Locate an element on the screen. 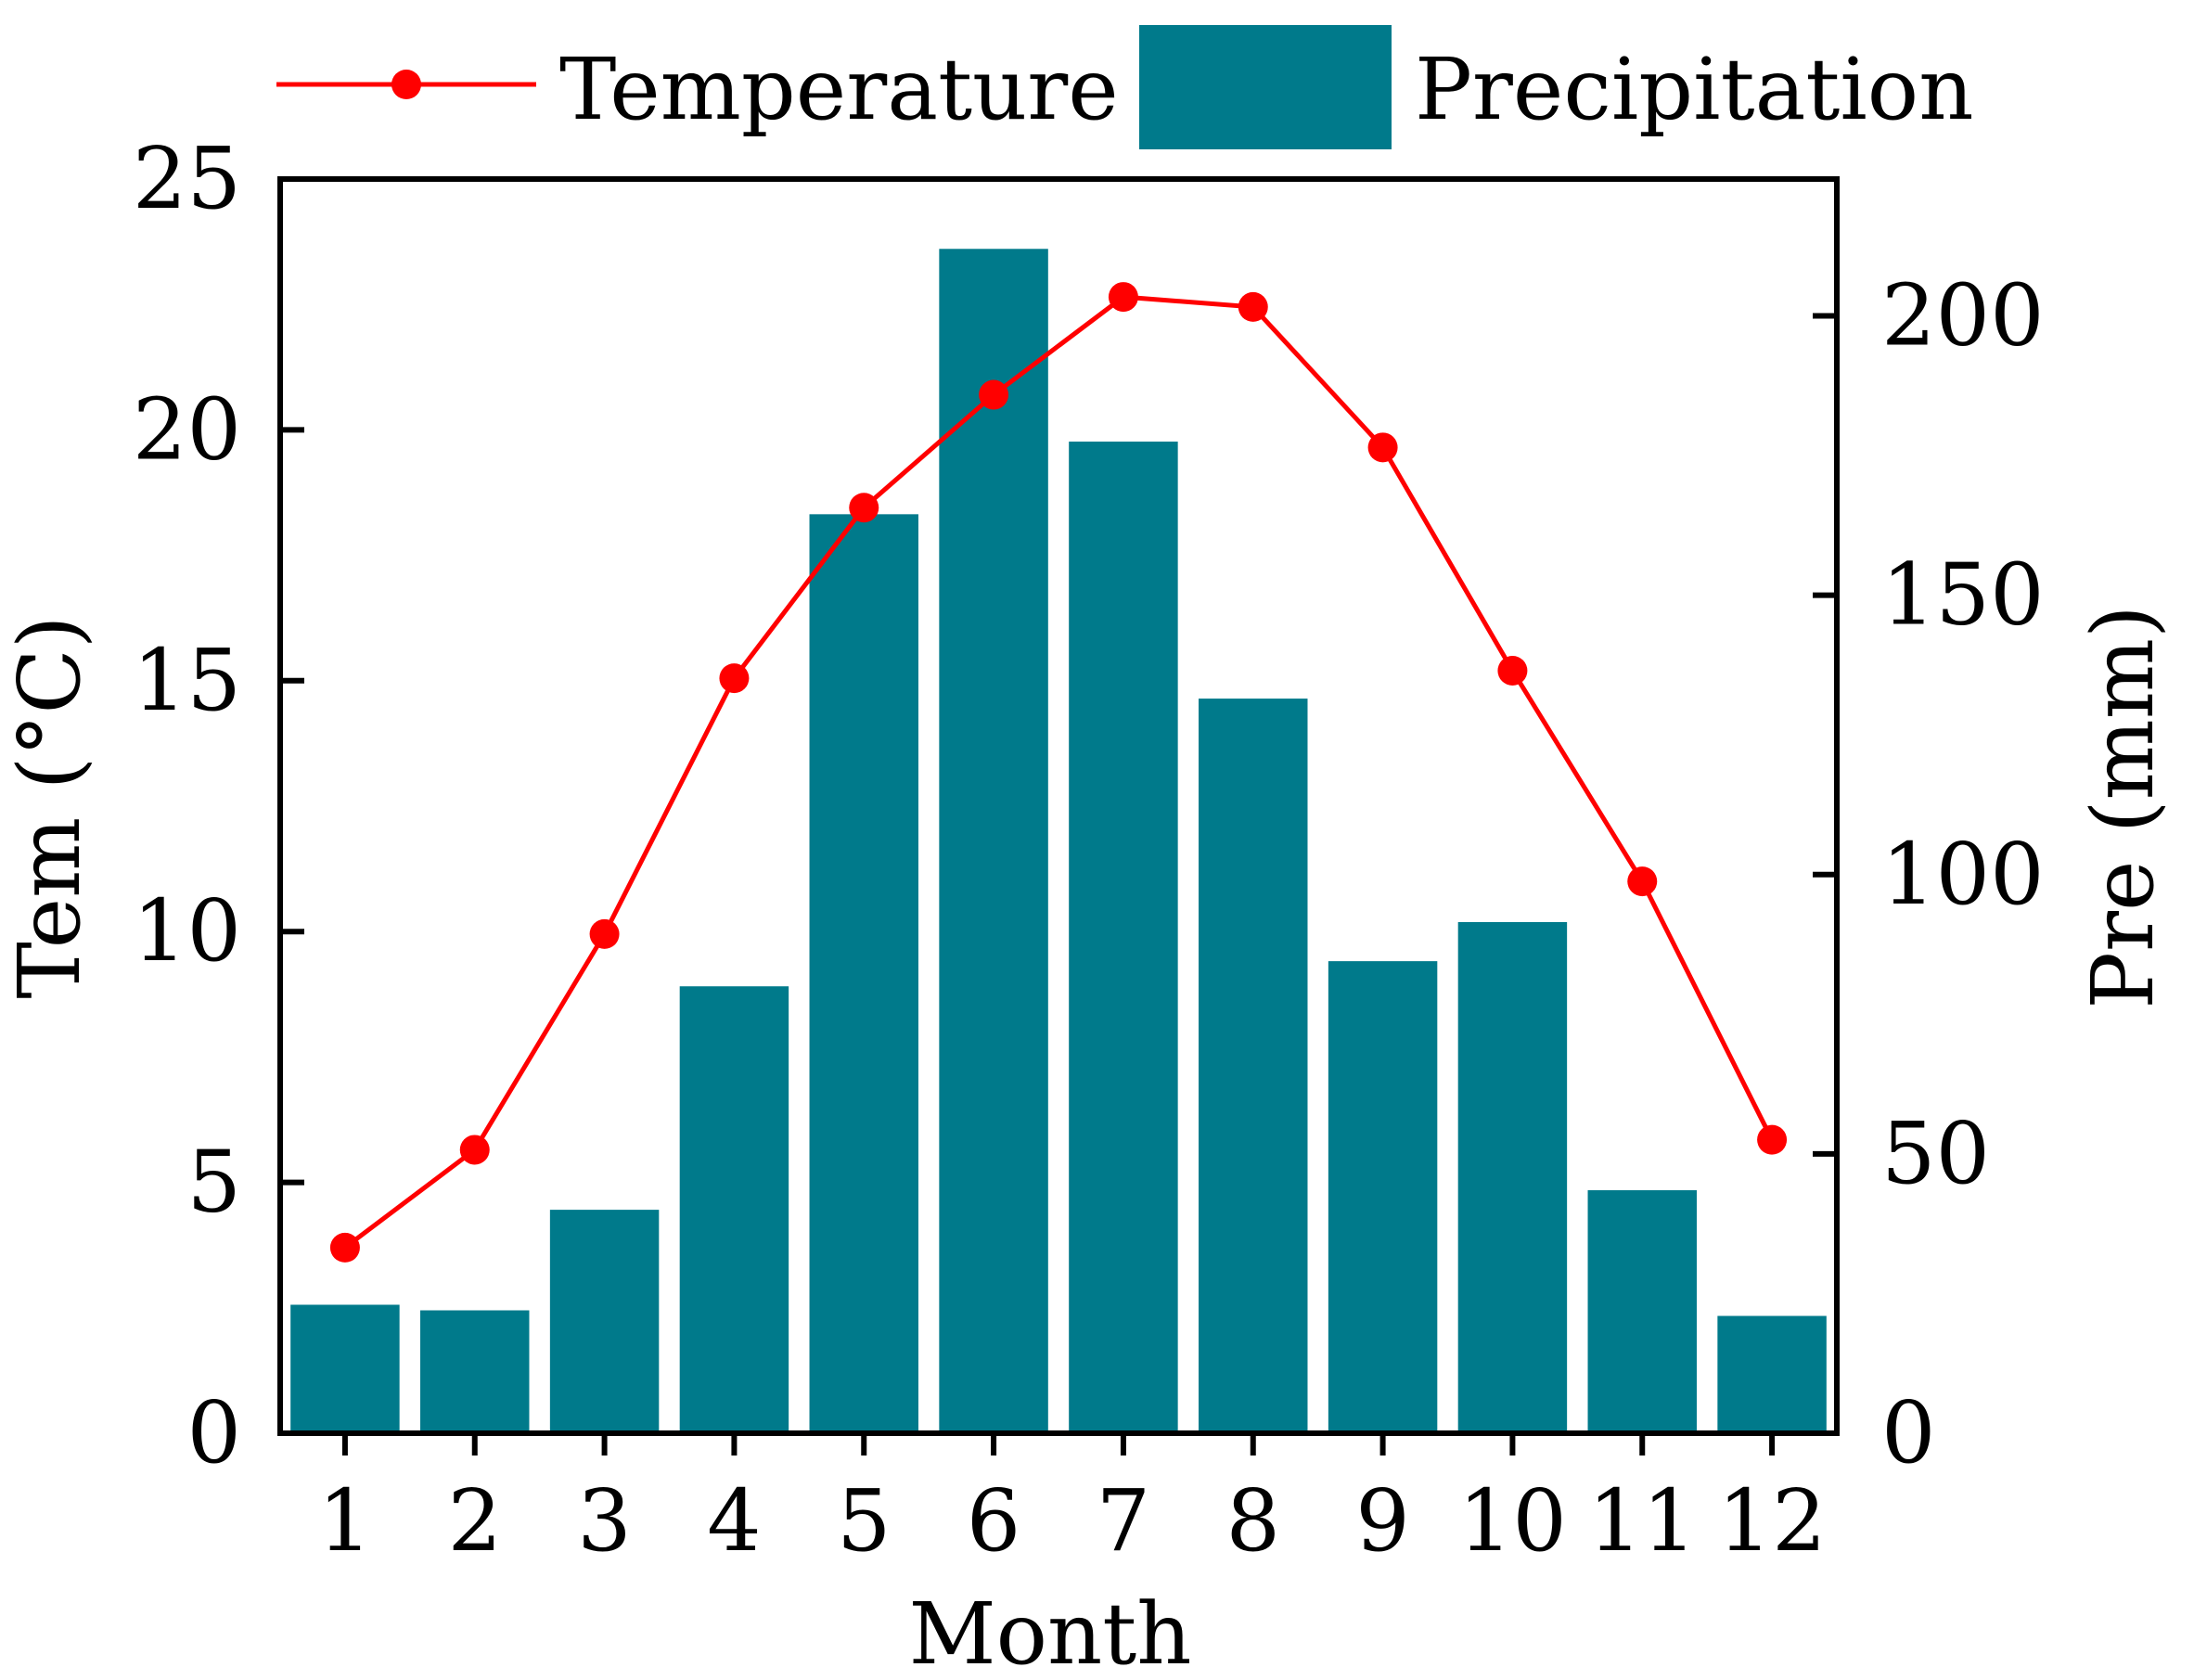 The width and height of the screenshot is (2194, 1680). x-tick-label: 2 is located at coordinates (475, 1521).